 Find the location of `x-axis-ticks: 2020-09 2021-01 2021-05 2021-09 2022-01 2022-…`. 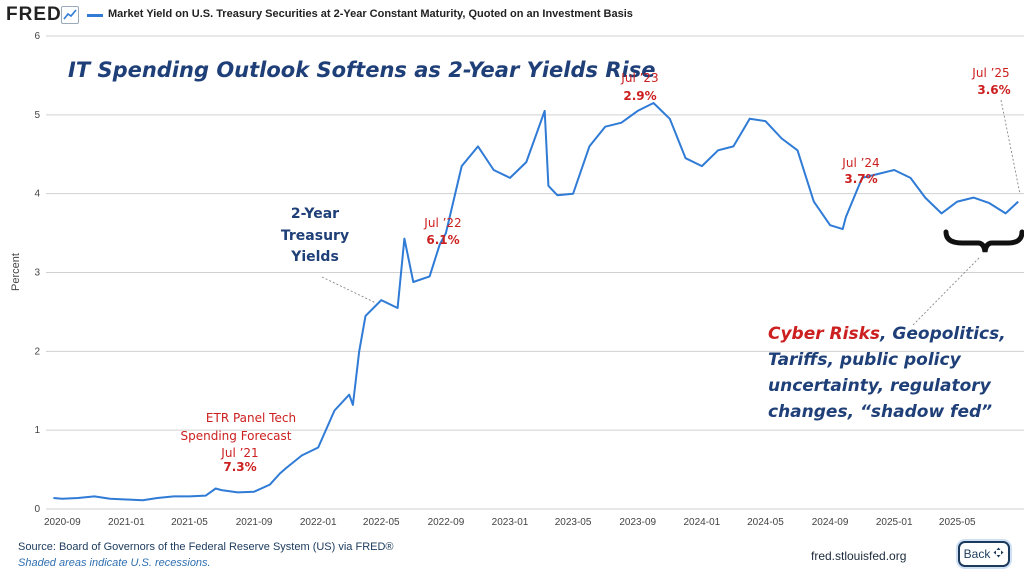

x-axis-ticks: 2020-09 2021-01 2021-05 2021-09 2022-01 2022-… is located at coordinates (510, 522).